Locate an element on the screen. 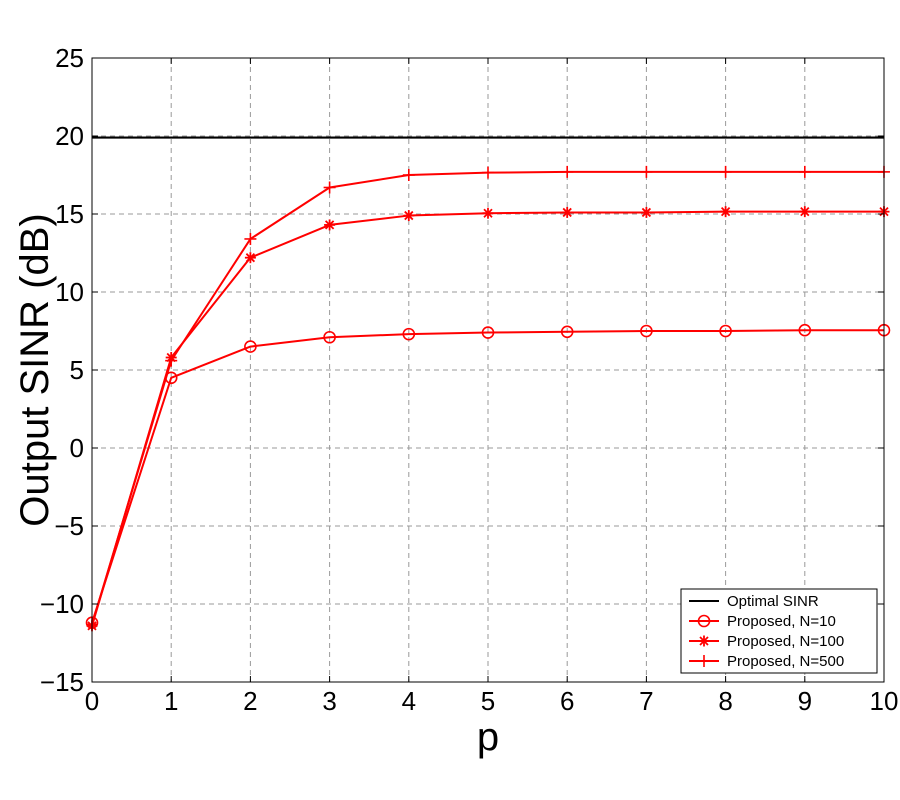  x-tick-label: 5 is located at coordinates (488, 701).